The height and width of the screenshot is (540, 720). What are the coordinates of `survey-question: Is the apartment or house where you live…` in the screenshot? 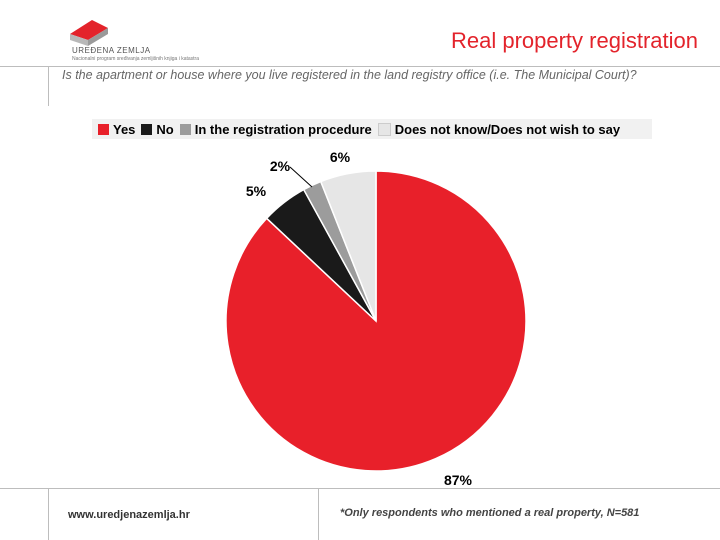 It's located at (349, 75).